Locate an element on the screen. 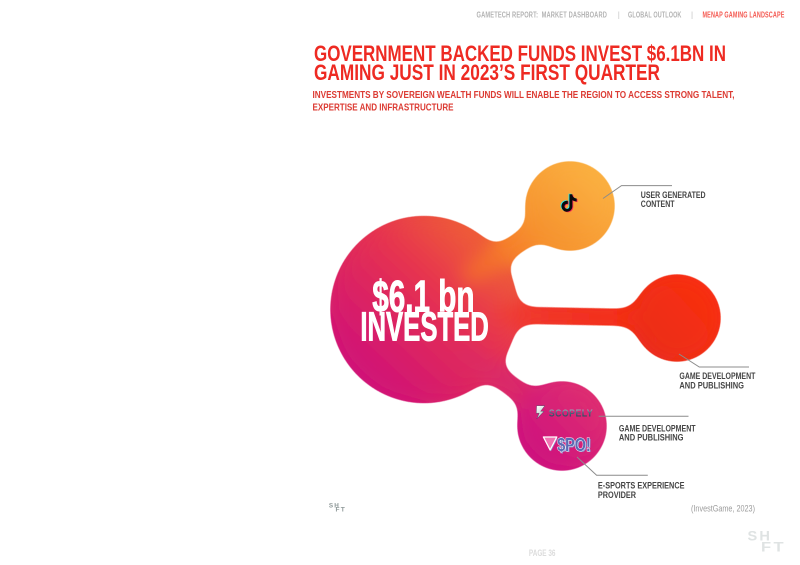 Image resolution: width=800 pixels, height=565 pixels. subtitle-line-2: EXPERTISE AND INFRASTRUCTURE is located at coordinates (383, 108).